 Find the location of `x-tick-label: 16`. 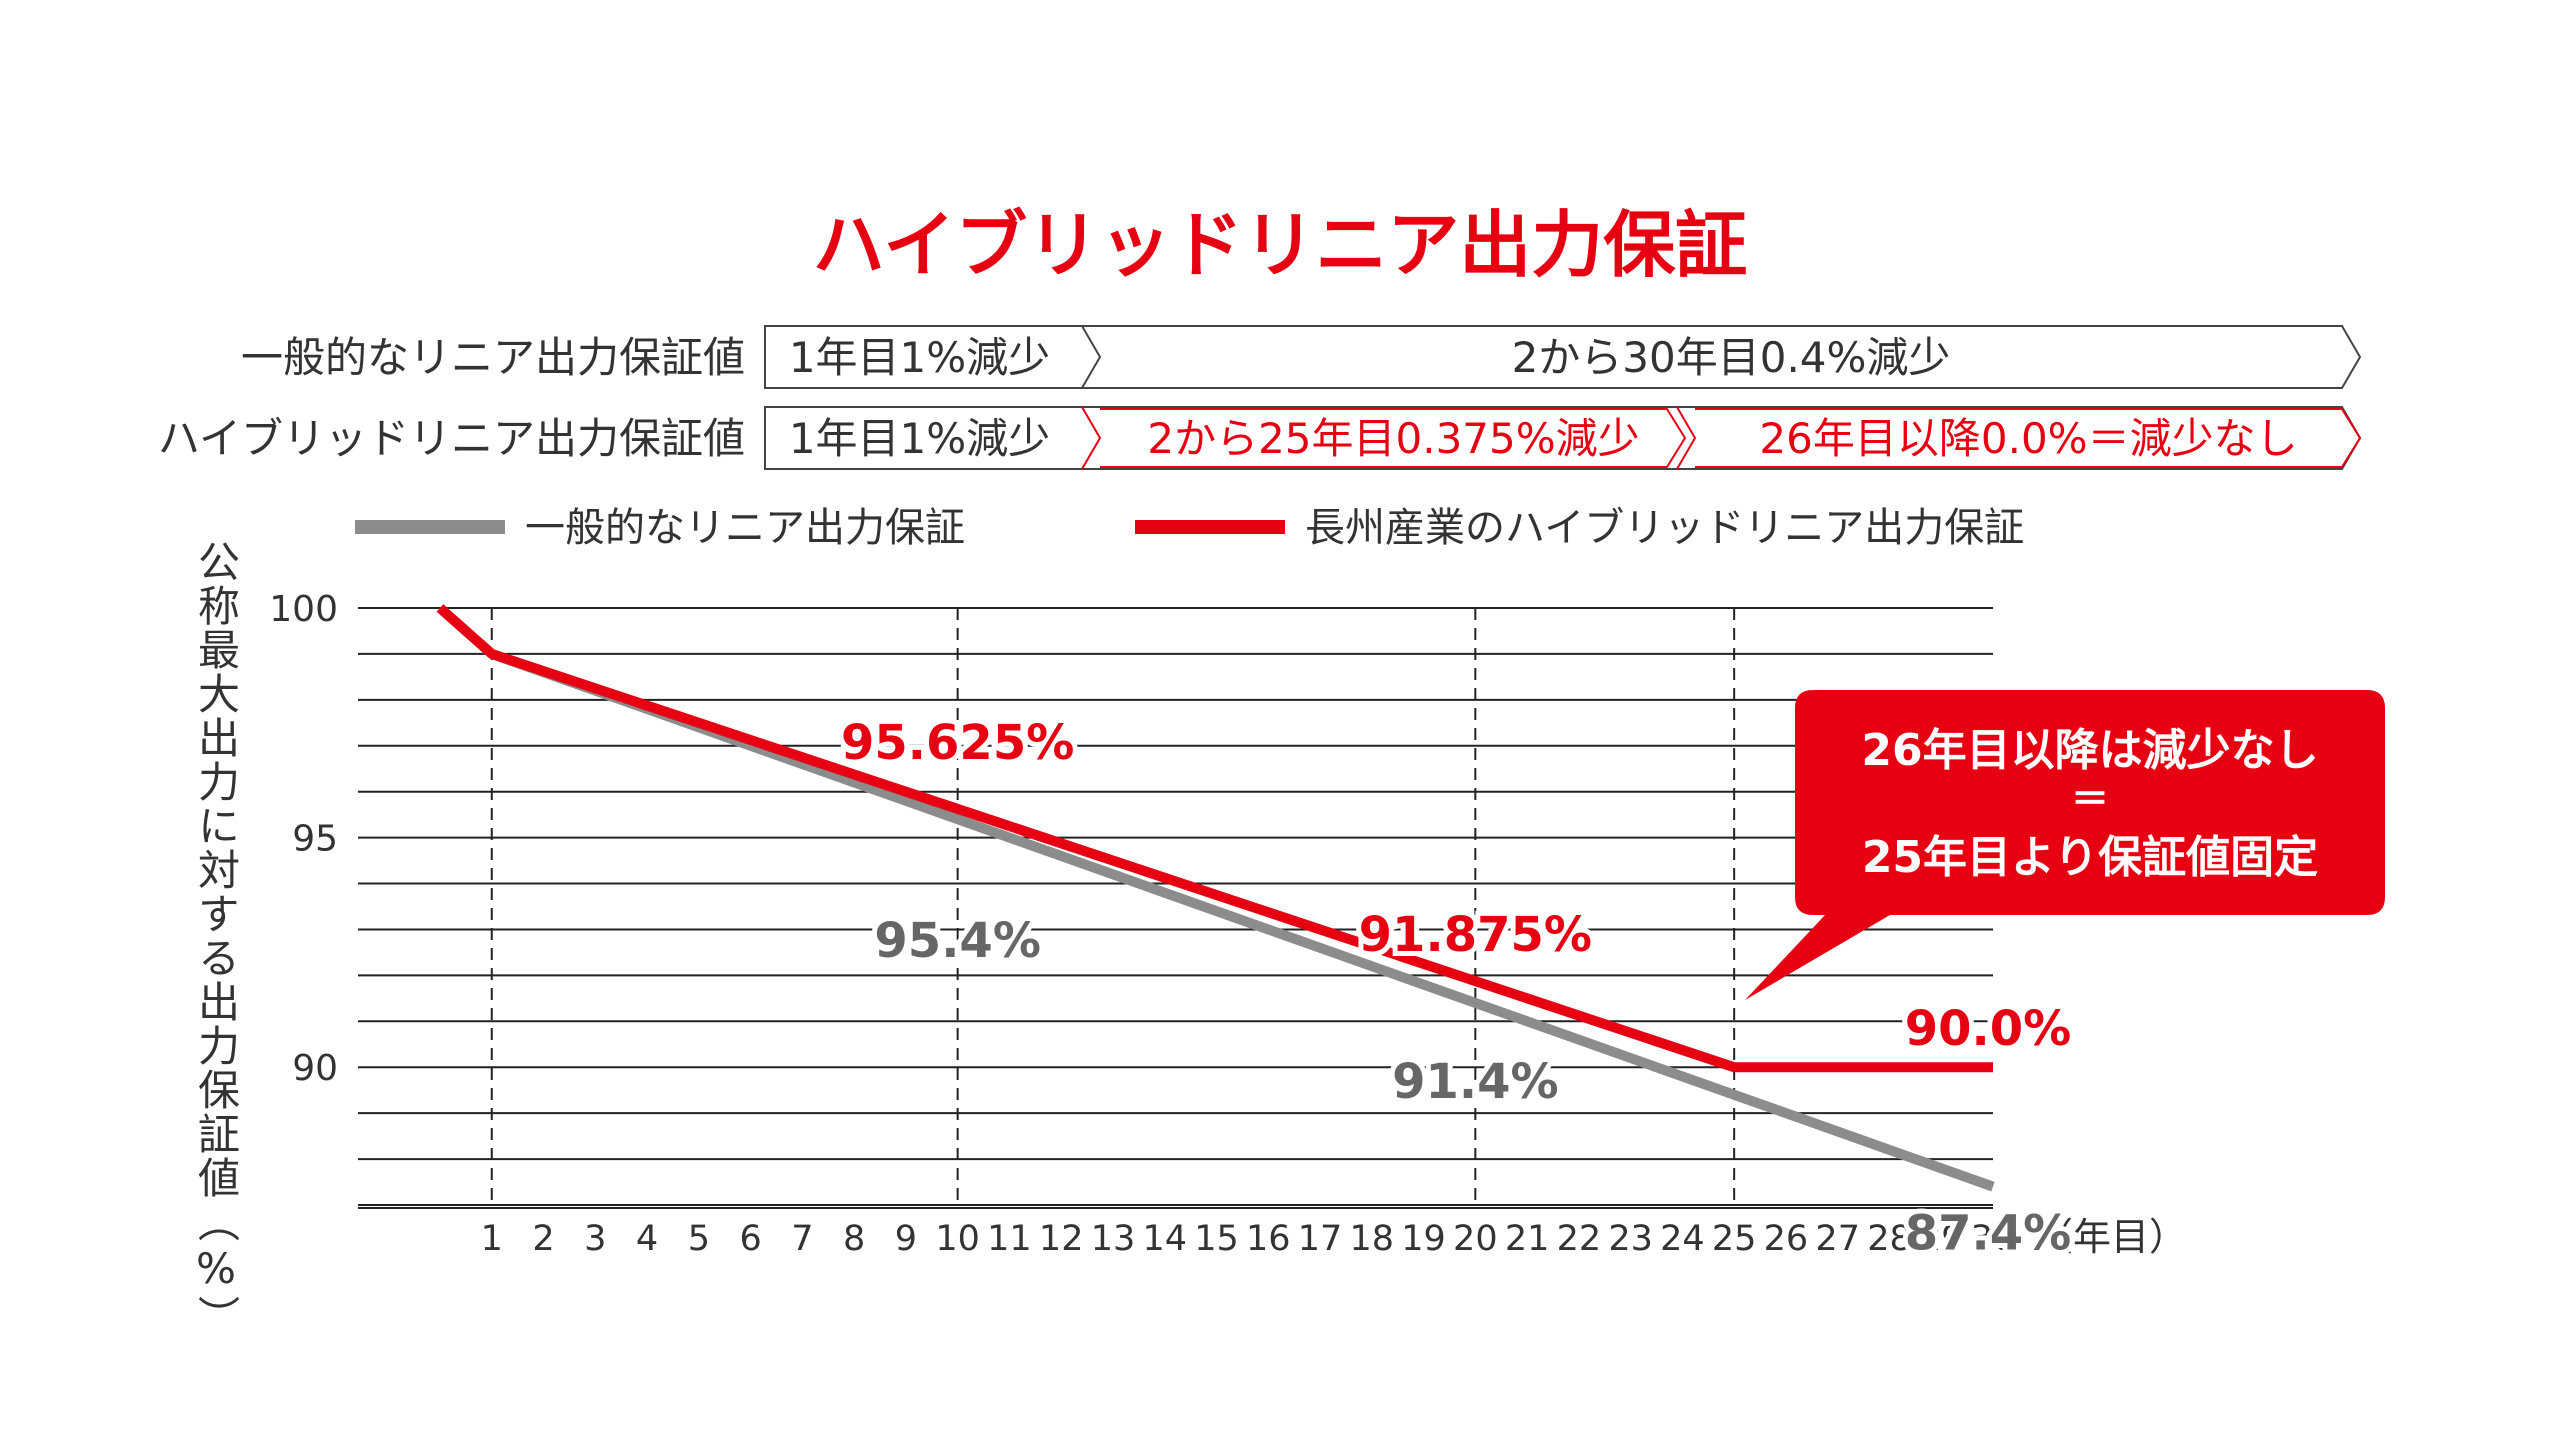

x-tick-label: 16 is located at coordinates (1268, 1239).